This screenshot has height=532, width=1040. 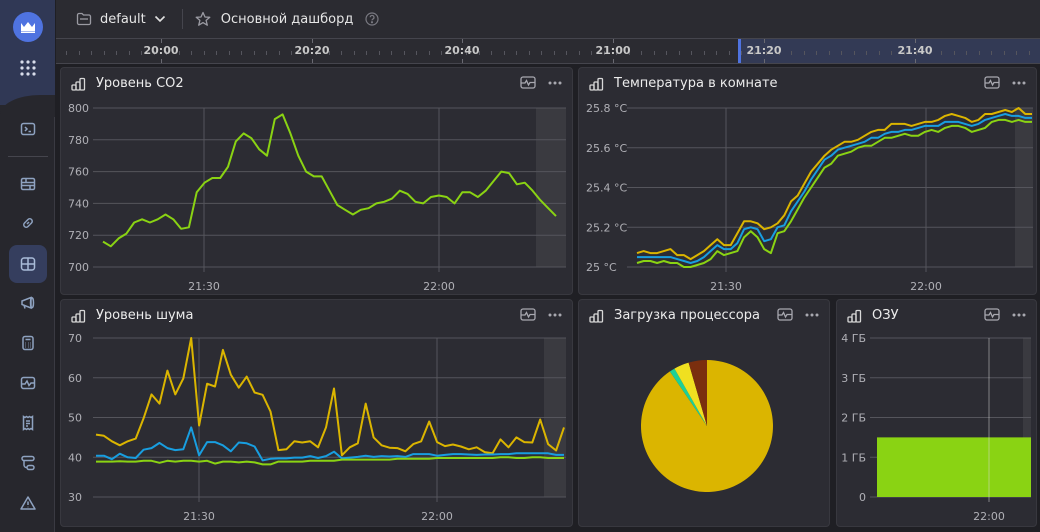 What do you see at coordinates (75, 338) in the screenshot?
I see `svg-text: 70` at bounding box center [75, 338].